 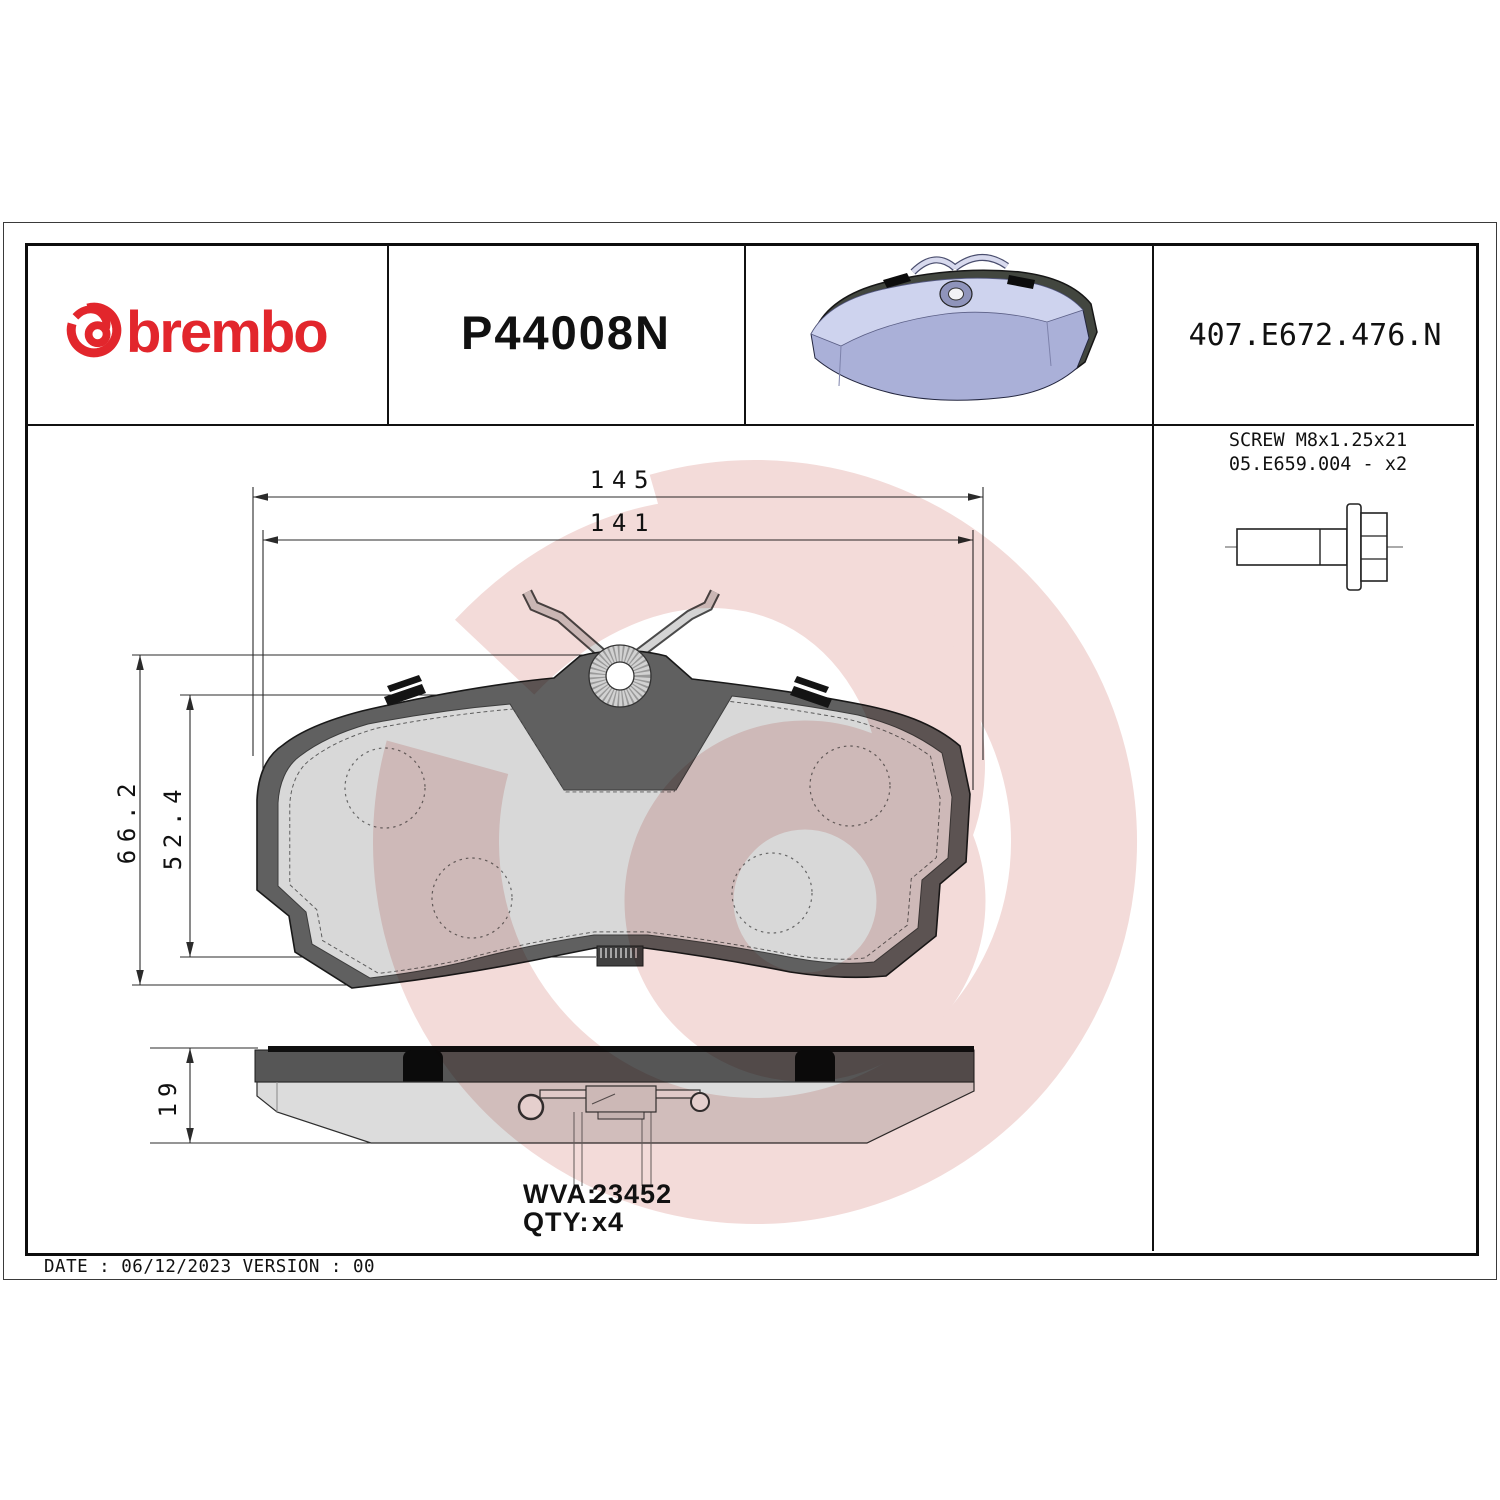 What do you see at coordinates (954, 327) in the screenshot?
I see `pad-3d-render` at bounding box center [954, 327].